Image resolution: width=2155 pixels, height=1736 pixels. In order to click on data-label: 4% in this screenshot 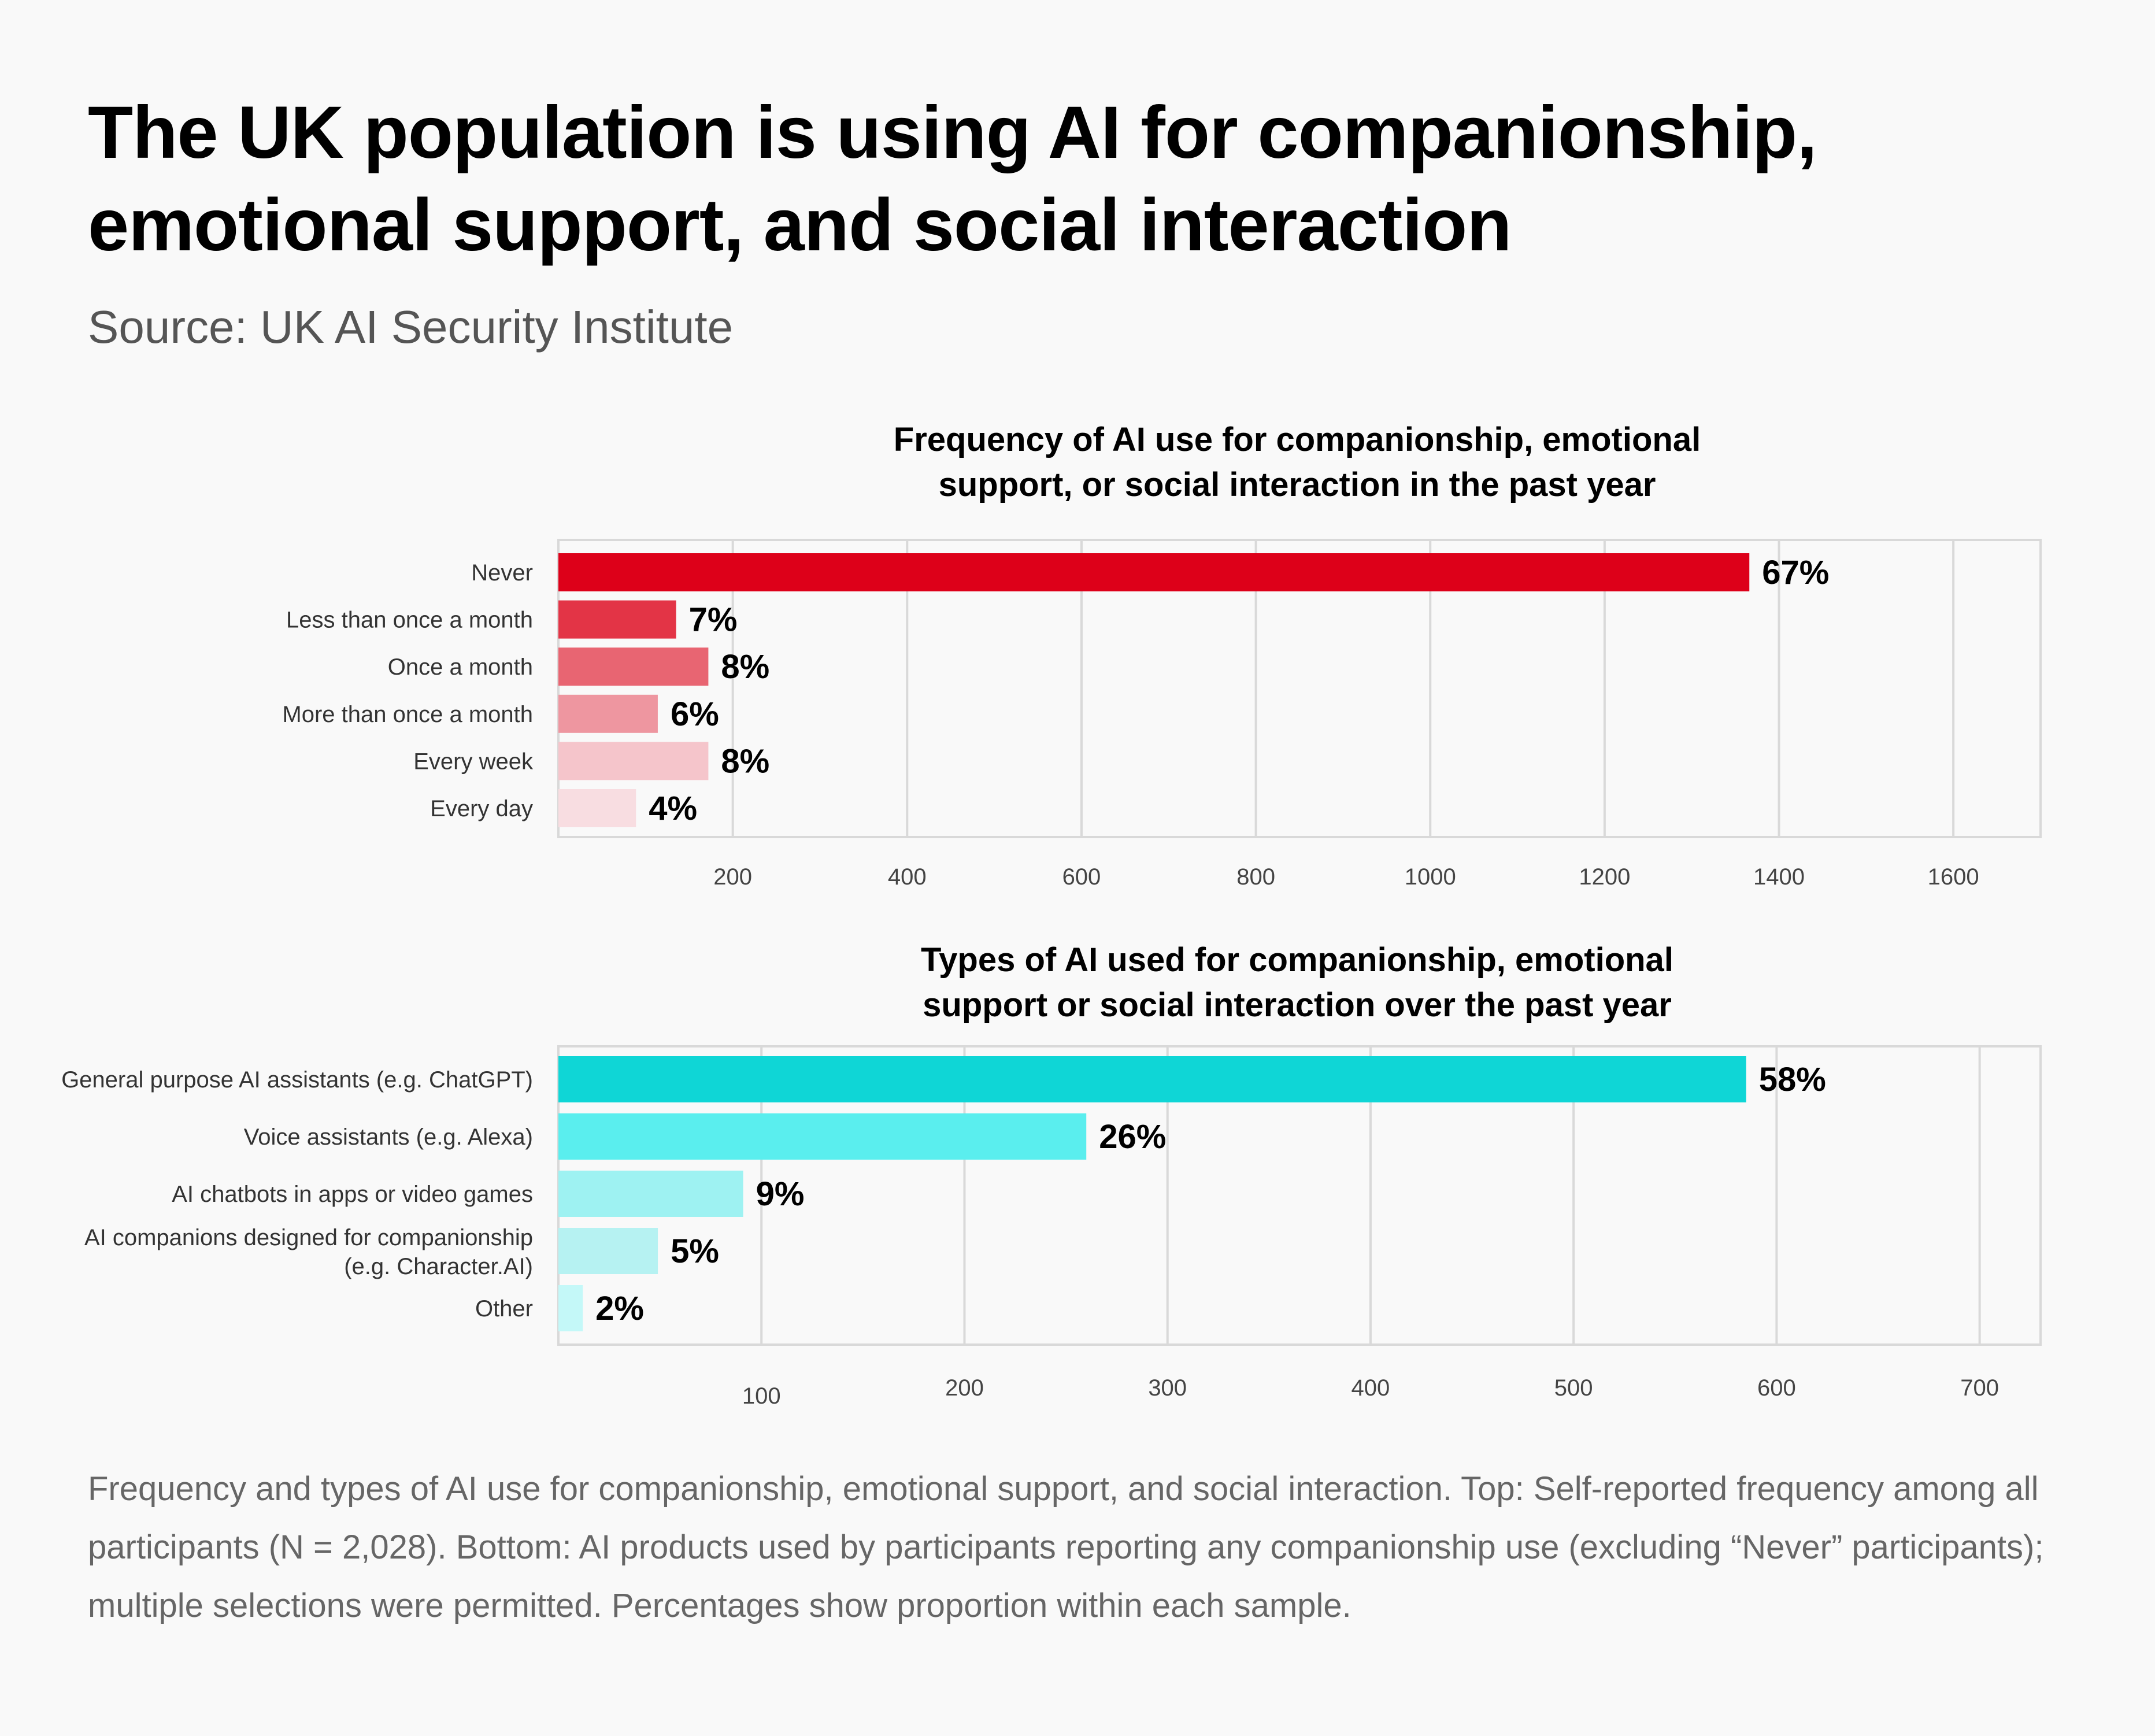, I will do `click(673, 808)`.